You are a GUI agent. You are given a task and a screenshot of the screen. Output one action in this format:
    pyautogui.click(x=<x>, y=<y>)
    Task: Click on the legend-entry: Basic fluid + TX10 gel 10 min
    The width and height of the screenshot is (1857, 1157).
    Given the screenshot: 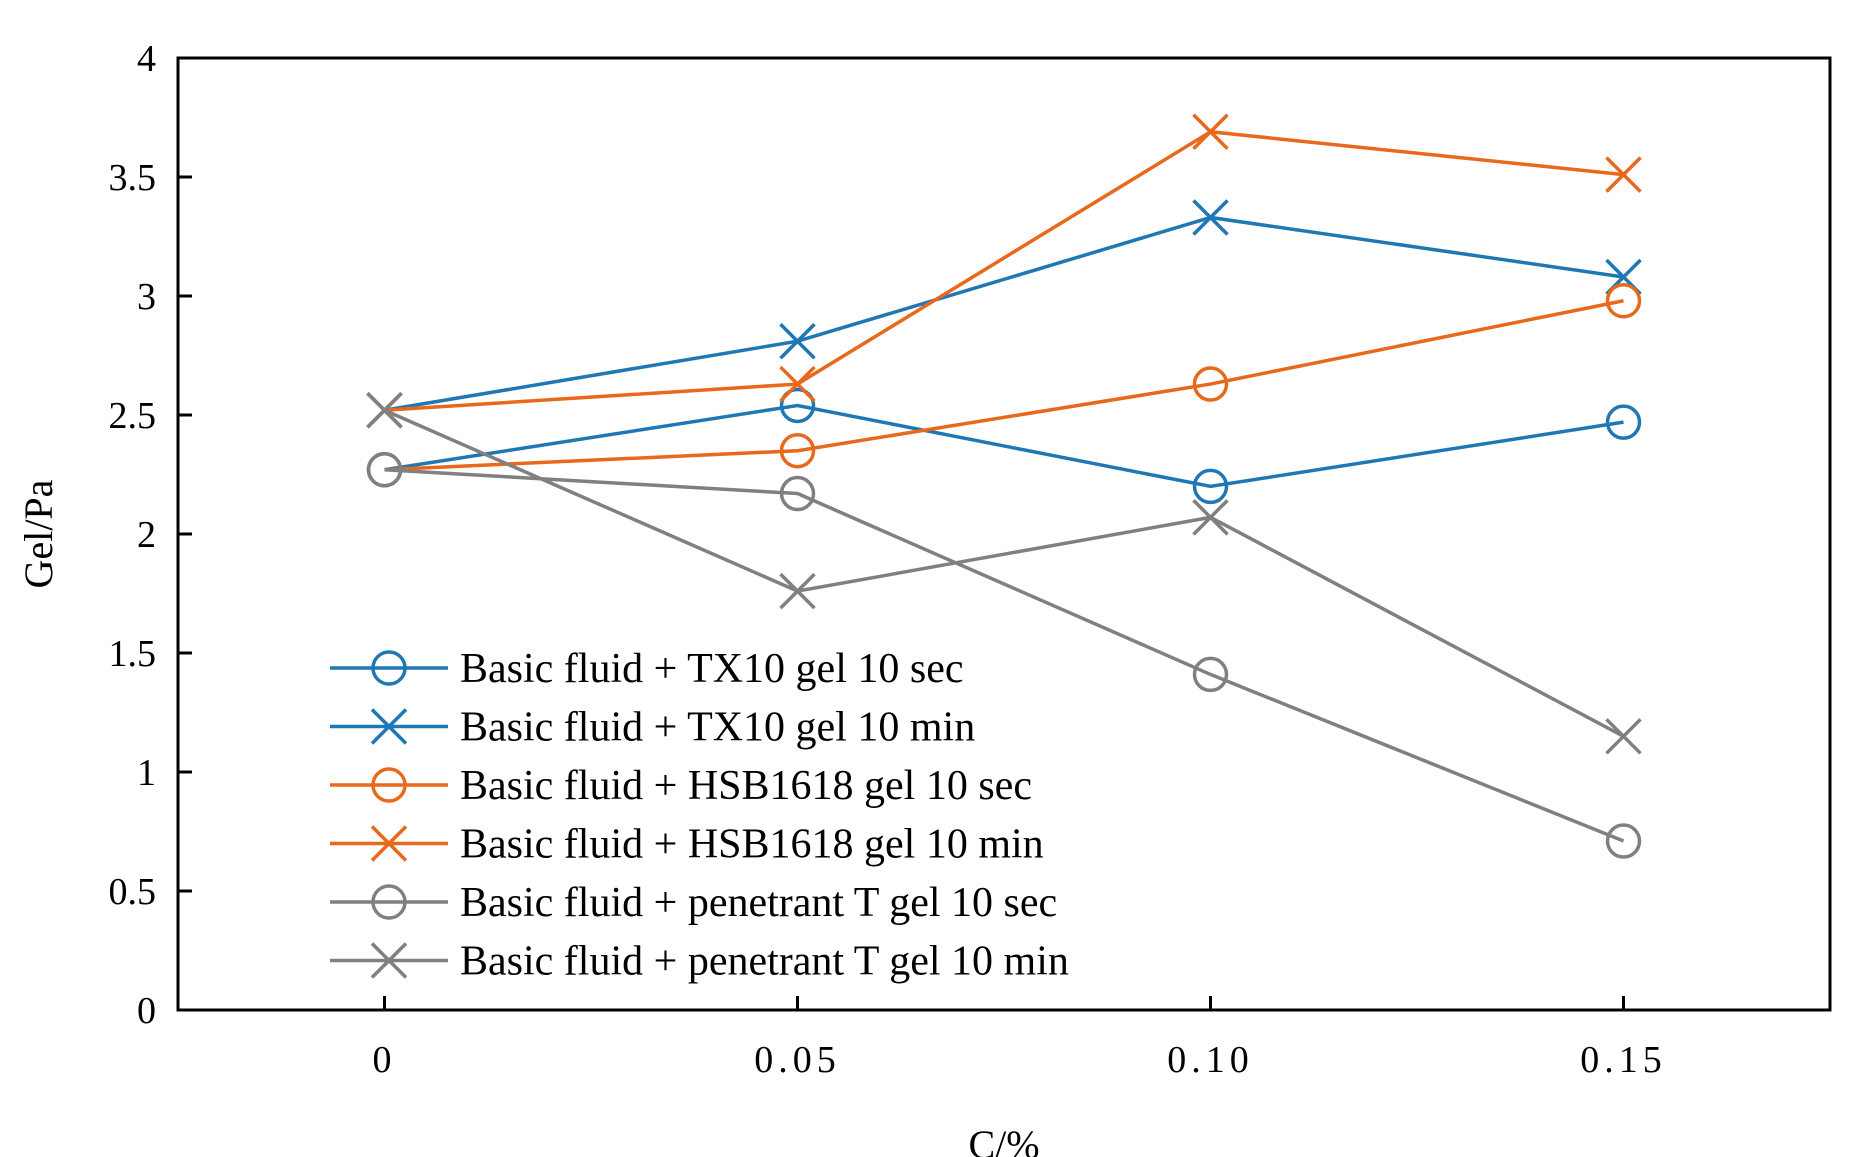 What is the action you would take?
    pyautogui.click(x=652, y=728)
    